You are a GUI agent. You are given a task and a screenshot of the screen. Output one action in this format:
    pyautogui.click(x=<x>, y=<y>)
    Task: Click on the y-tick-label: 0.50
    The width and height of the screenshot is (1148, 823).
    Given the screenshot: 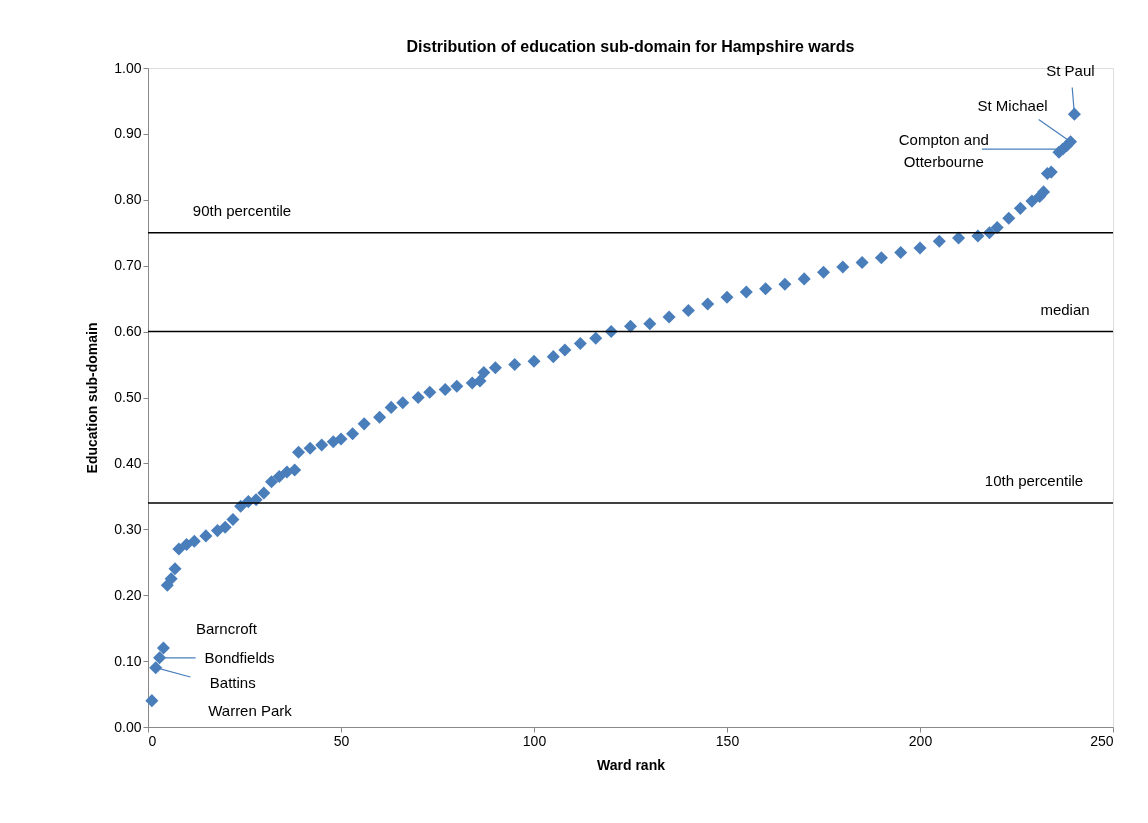 What is the action you would take?
    pyautogui.click(x=128, y=397)
    